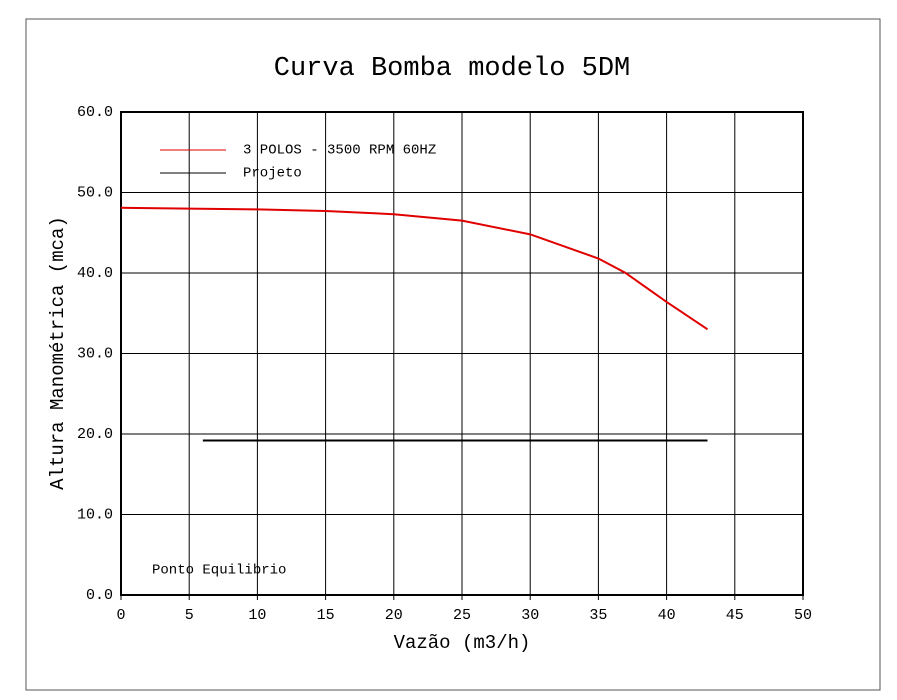 Image resolution: width=897 pixels, height=700 pixels. What do you see at coordinates (462, 643) in the screenshot?
I see `x-axis-label: Vazão (m3/h)` at bounding box center [462, 643].